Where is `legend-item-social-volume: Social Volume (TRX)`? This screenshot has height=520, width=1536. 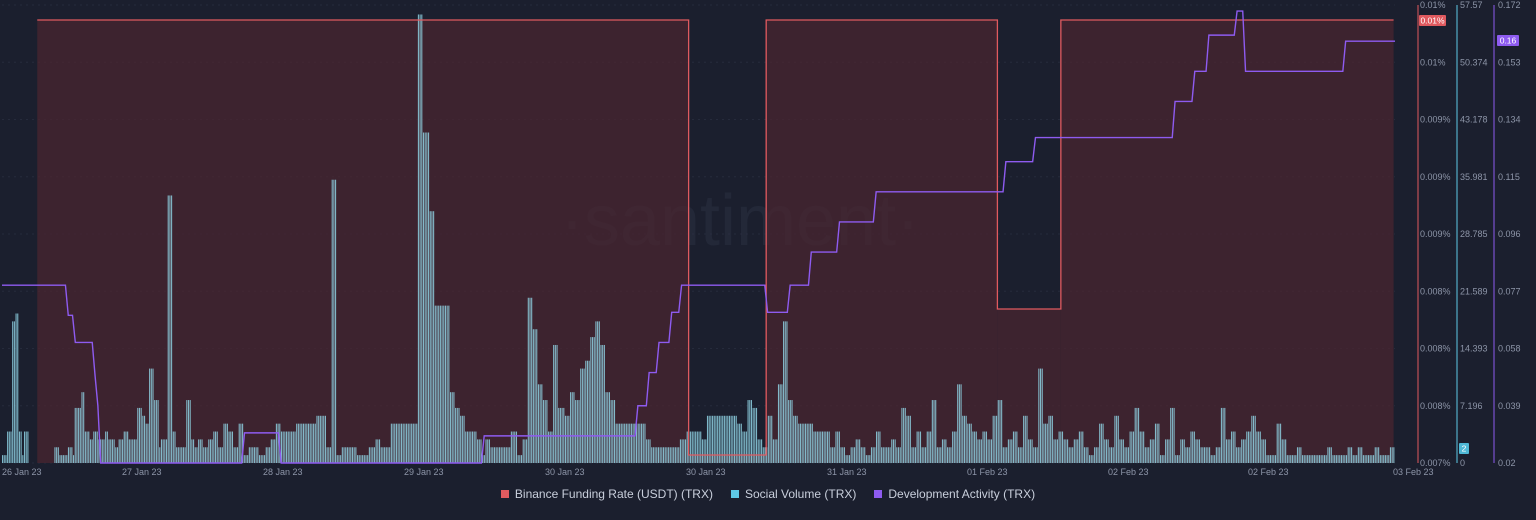 legend-item-social-volume: Social Volume (TRX) is located at coordinates (793, 494).